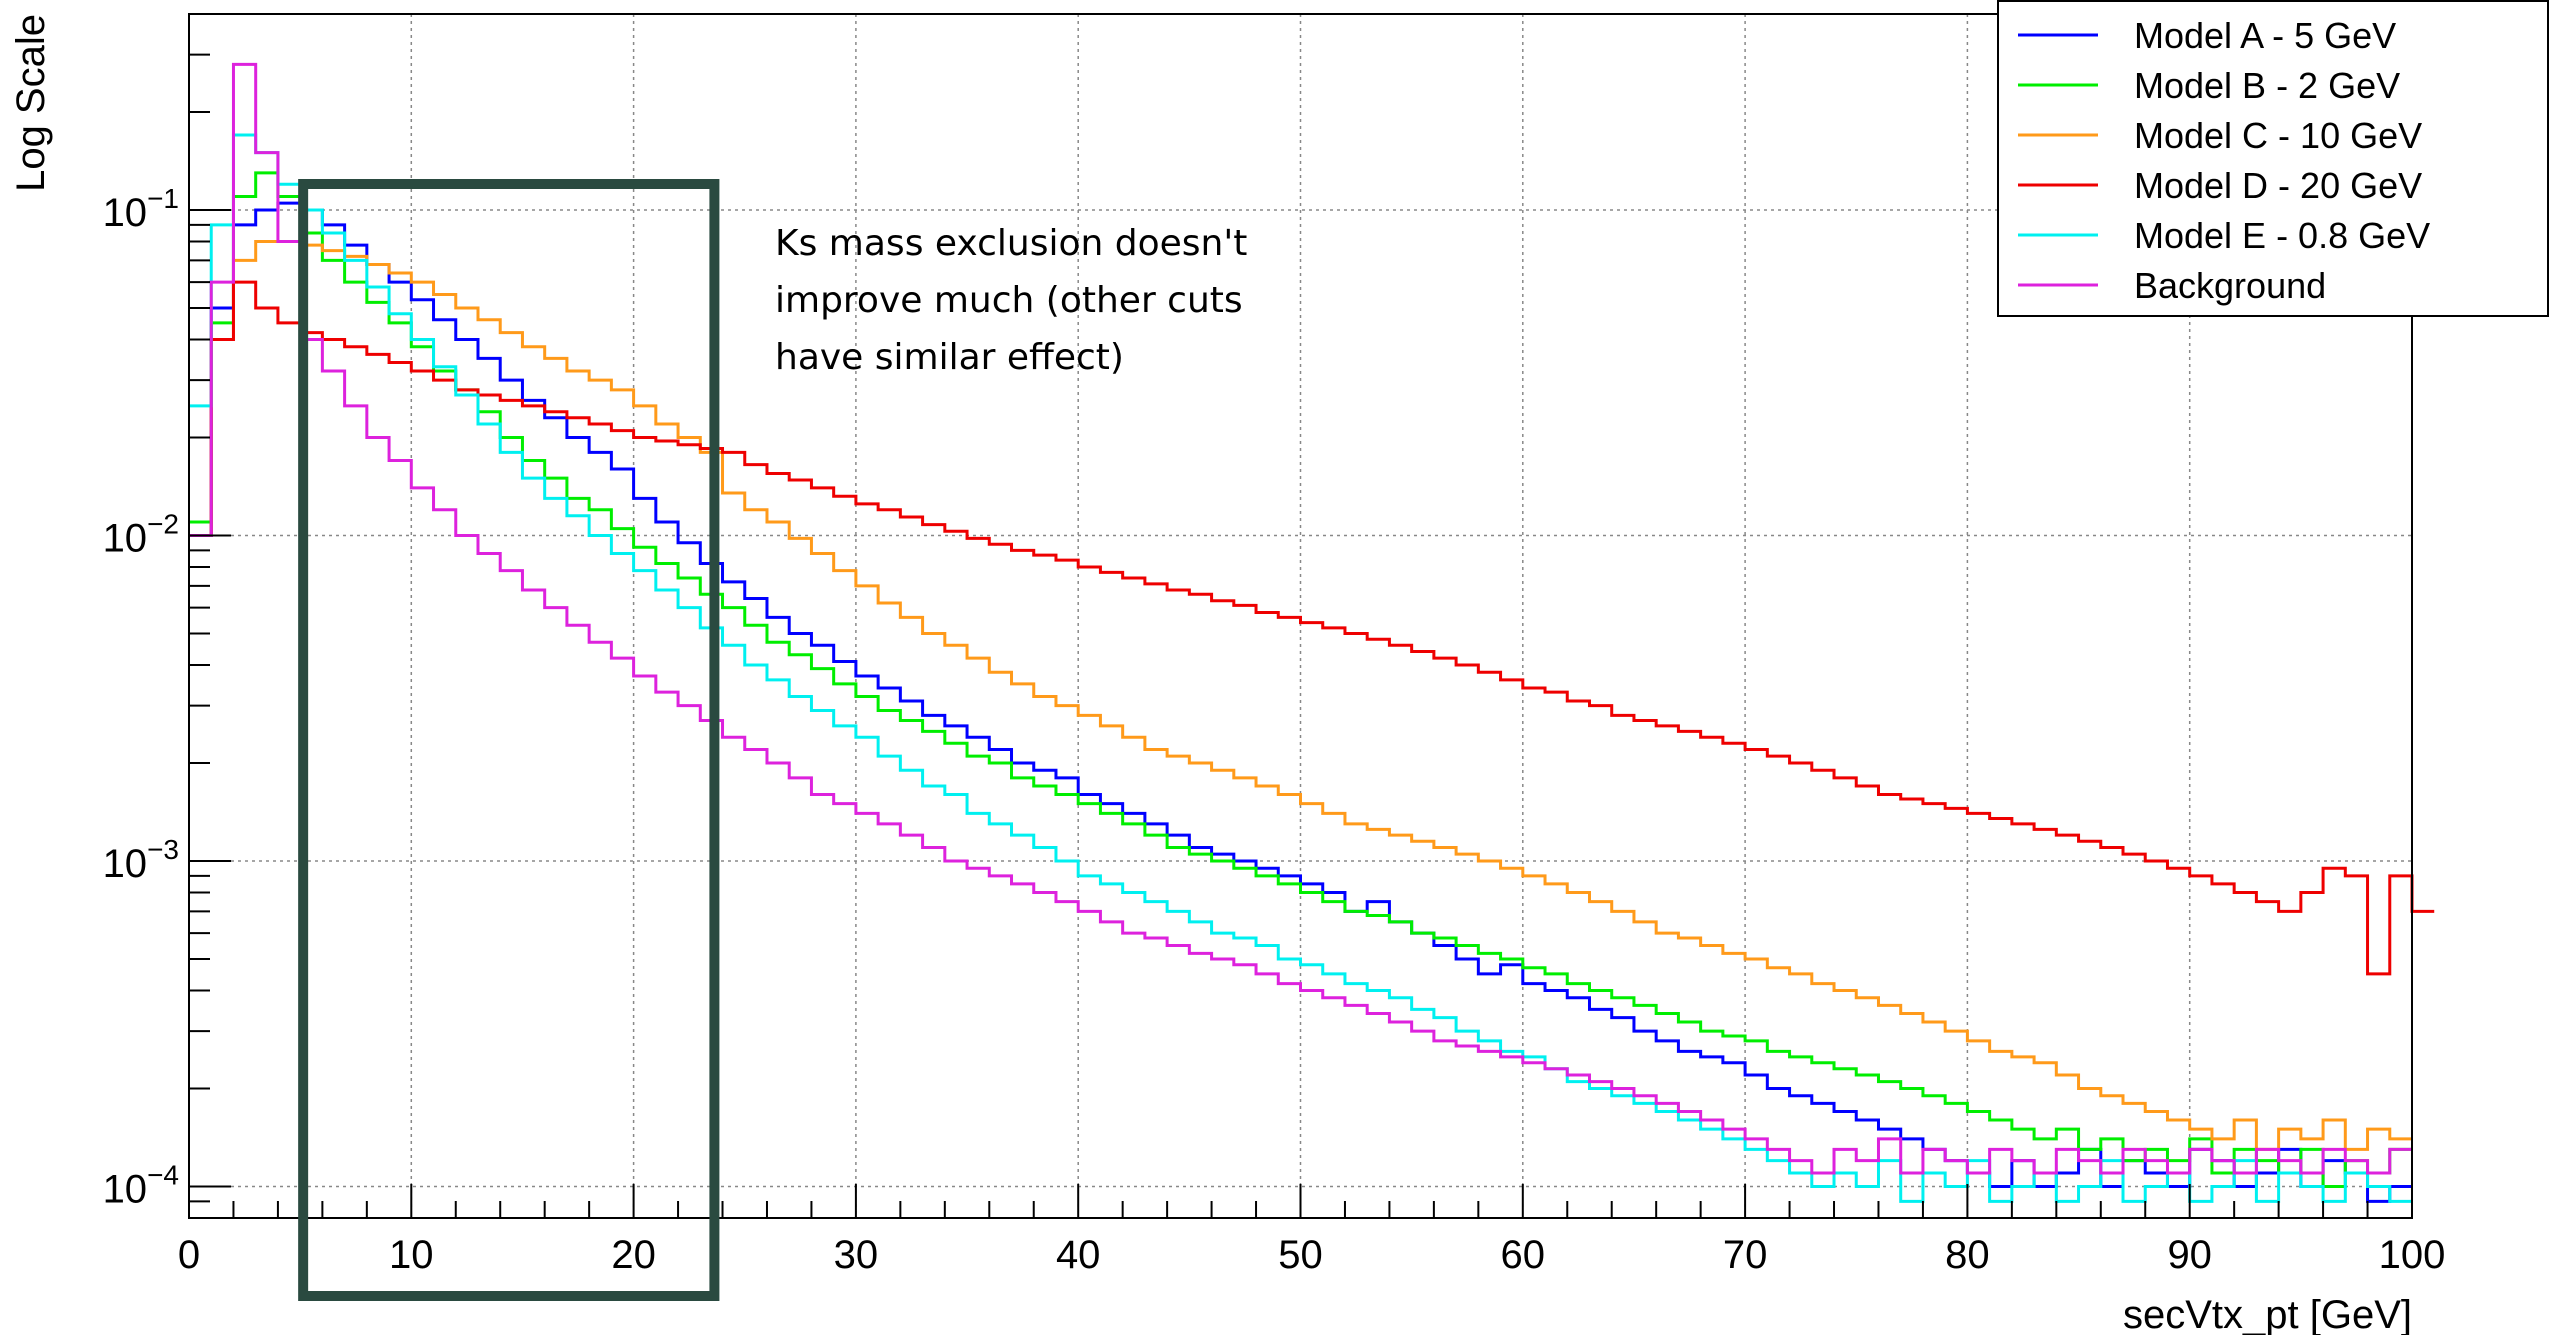 The width and height of the screenshot is (2552, 1335). Describe the element at coordinates (2265, 35) in the screenshot. I see `legend-entry: Model A - 5 GeV` at that location.